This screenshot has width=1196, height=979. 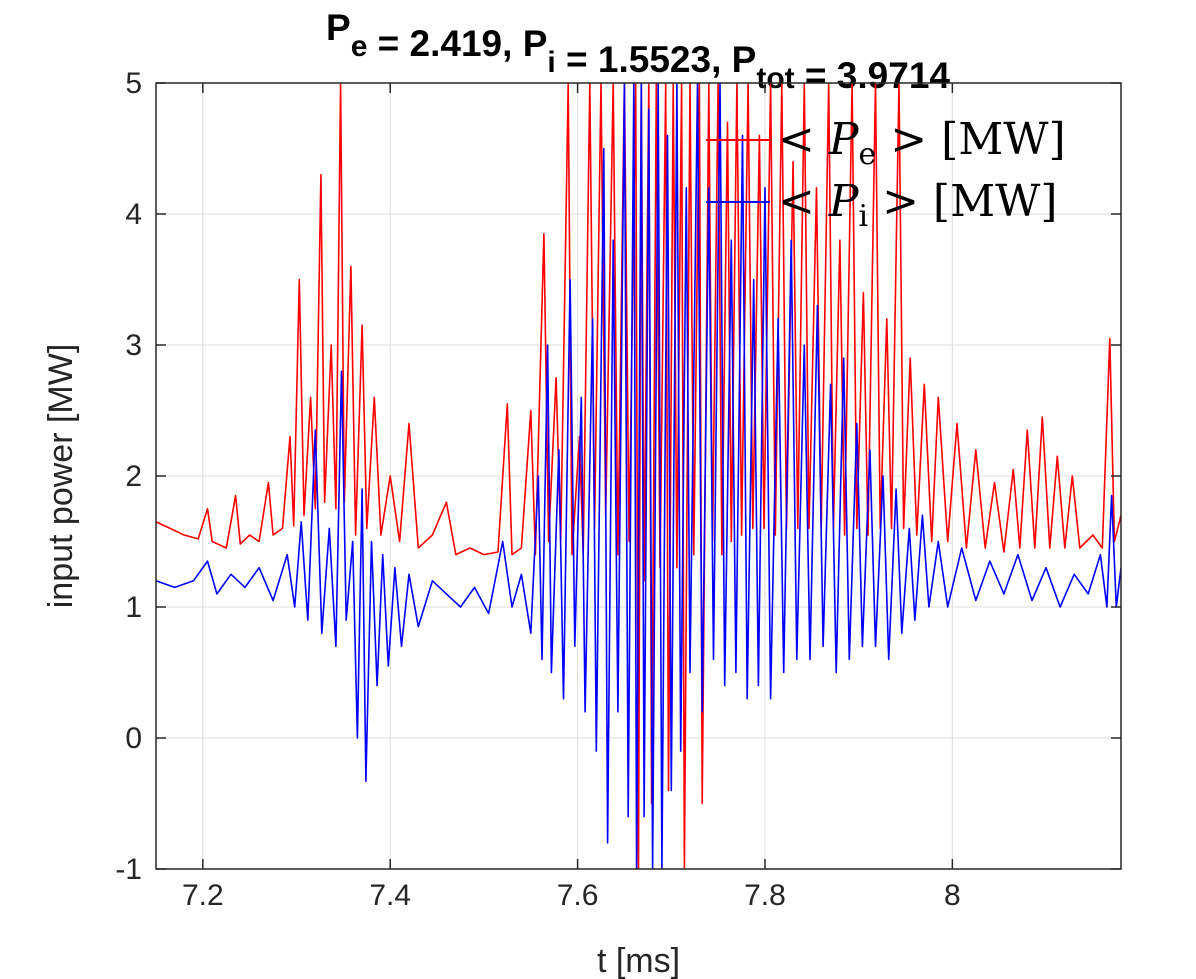 What do you see at coordinates (775, 78) in the screenshot?
I see `title-subscript: tot` at bounding box center [775, 78].